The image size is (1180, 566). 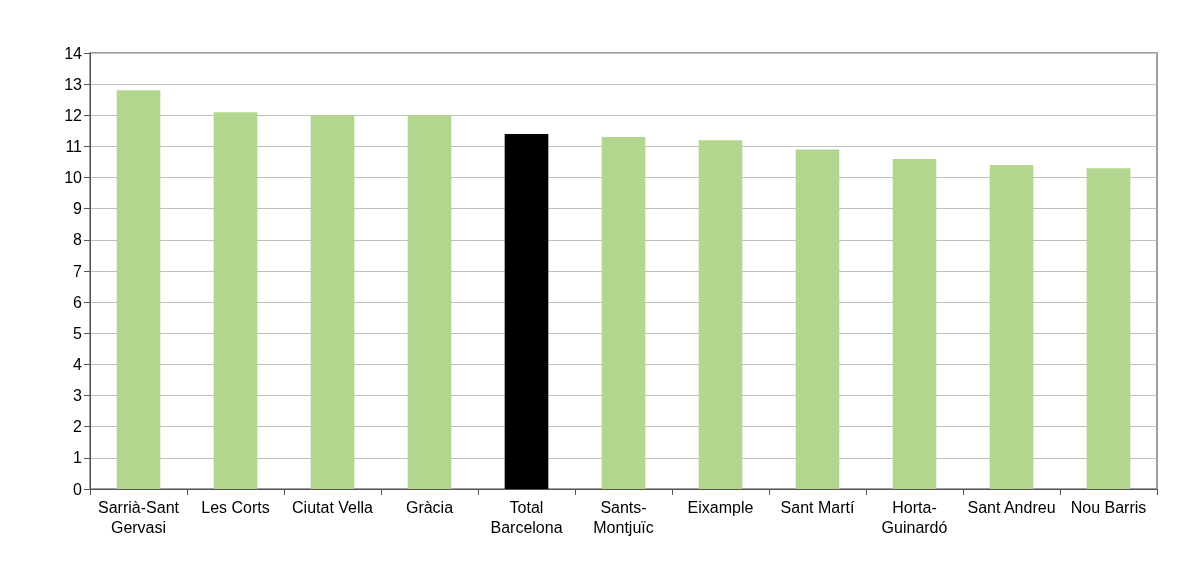 I want to click on x-tick-label: Ciutat Vella, so click(x=333, y=507).